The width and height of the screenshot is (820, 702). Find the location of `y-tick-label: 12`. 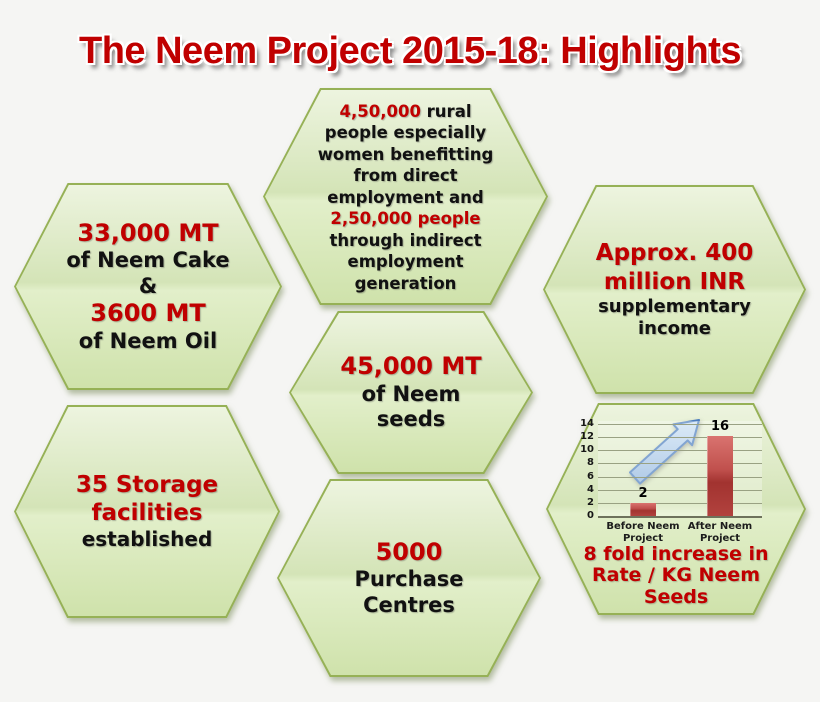

y-tick-label: 12 is located at coordinates (587, 437).